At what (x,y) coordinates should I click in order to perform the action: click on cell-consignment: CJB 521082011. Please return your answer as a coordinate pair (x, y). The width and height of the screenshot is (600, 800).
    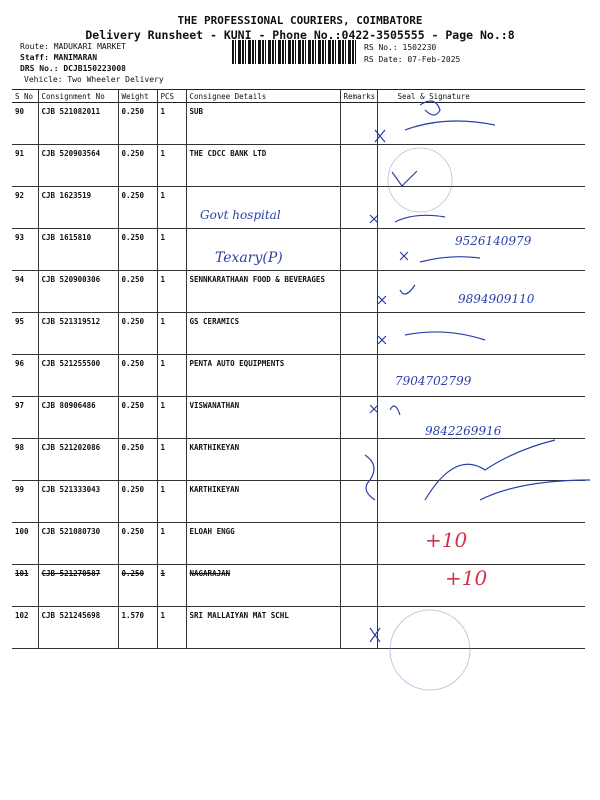
    Looking at the image, I should click on (77, 123).